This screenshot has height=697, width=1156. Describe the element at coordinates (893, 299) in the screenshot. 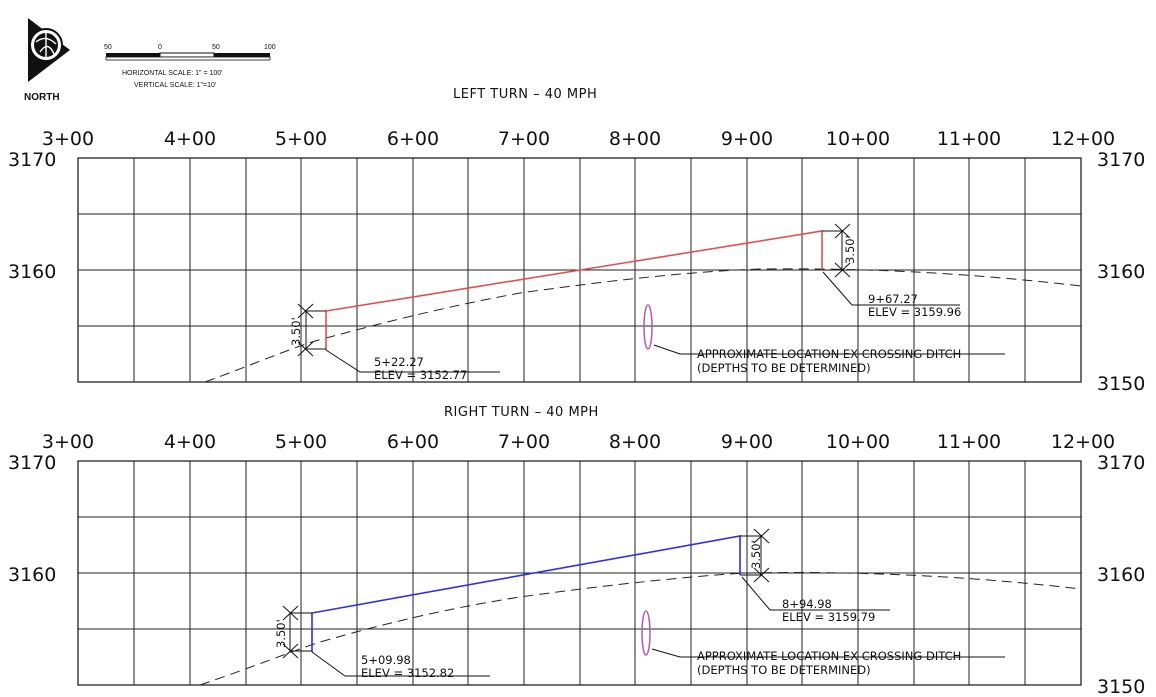

I see `end-station-label: 9+67.27` at that location.